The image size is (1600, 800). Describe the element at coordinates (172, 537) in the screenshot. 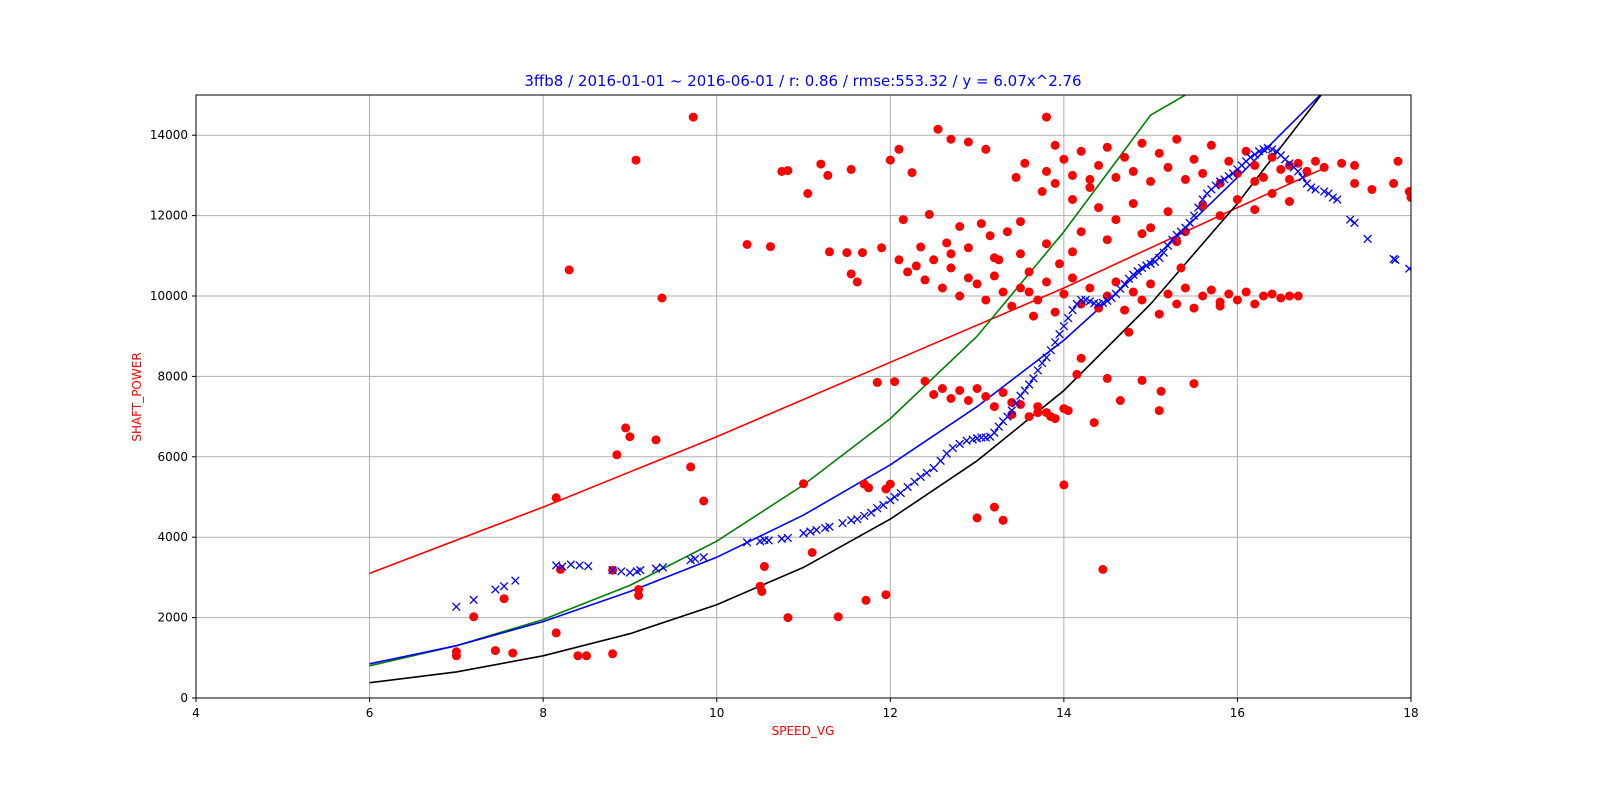

I see `y-tick-label: 4000` at that location.